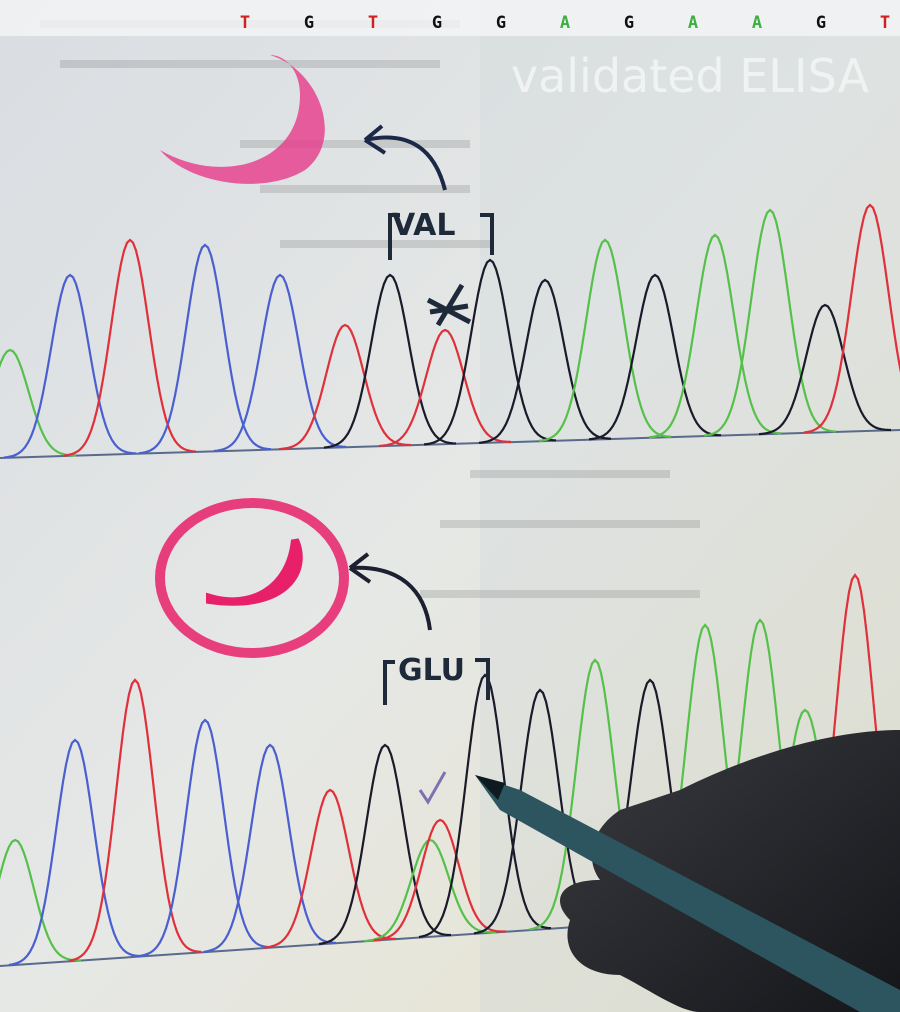 This screenshot has height=1012, width=900. I want to click on annotation-label: VAL, so click(424, 225).